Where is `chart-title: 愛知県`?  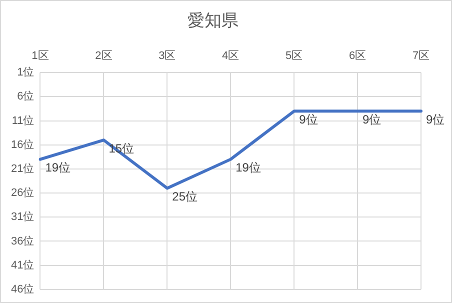
chart-title: 愛知県 is located at coordinates (213, 20).